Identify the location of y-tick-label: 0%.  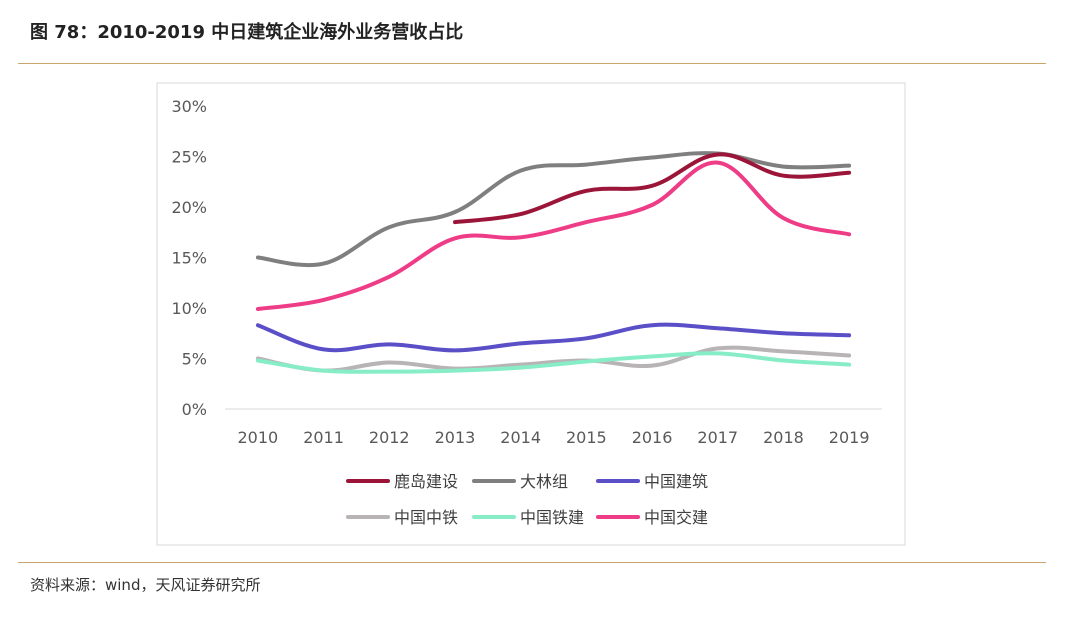
(194, 409).